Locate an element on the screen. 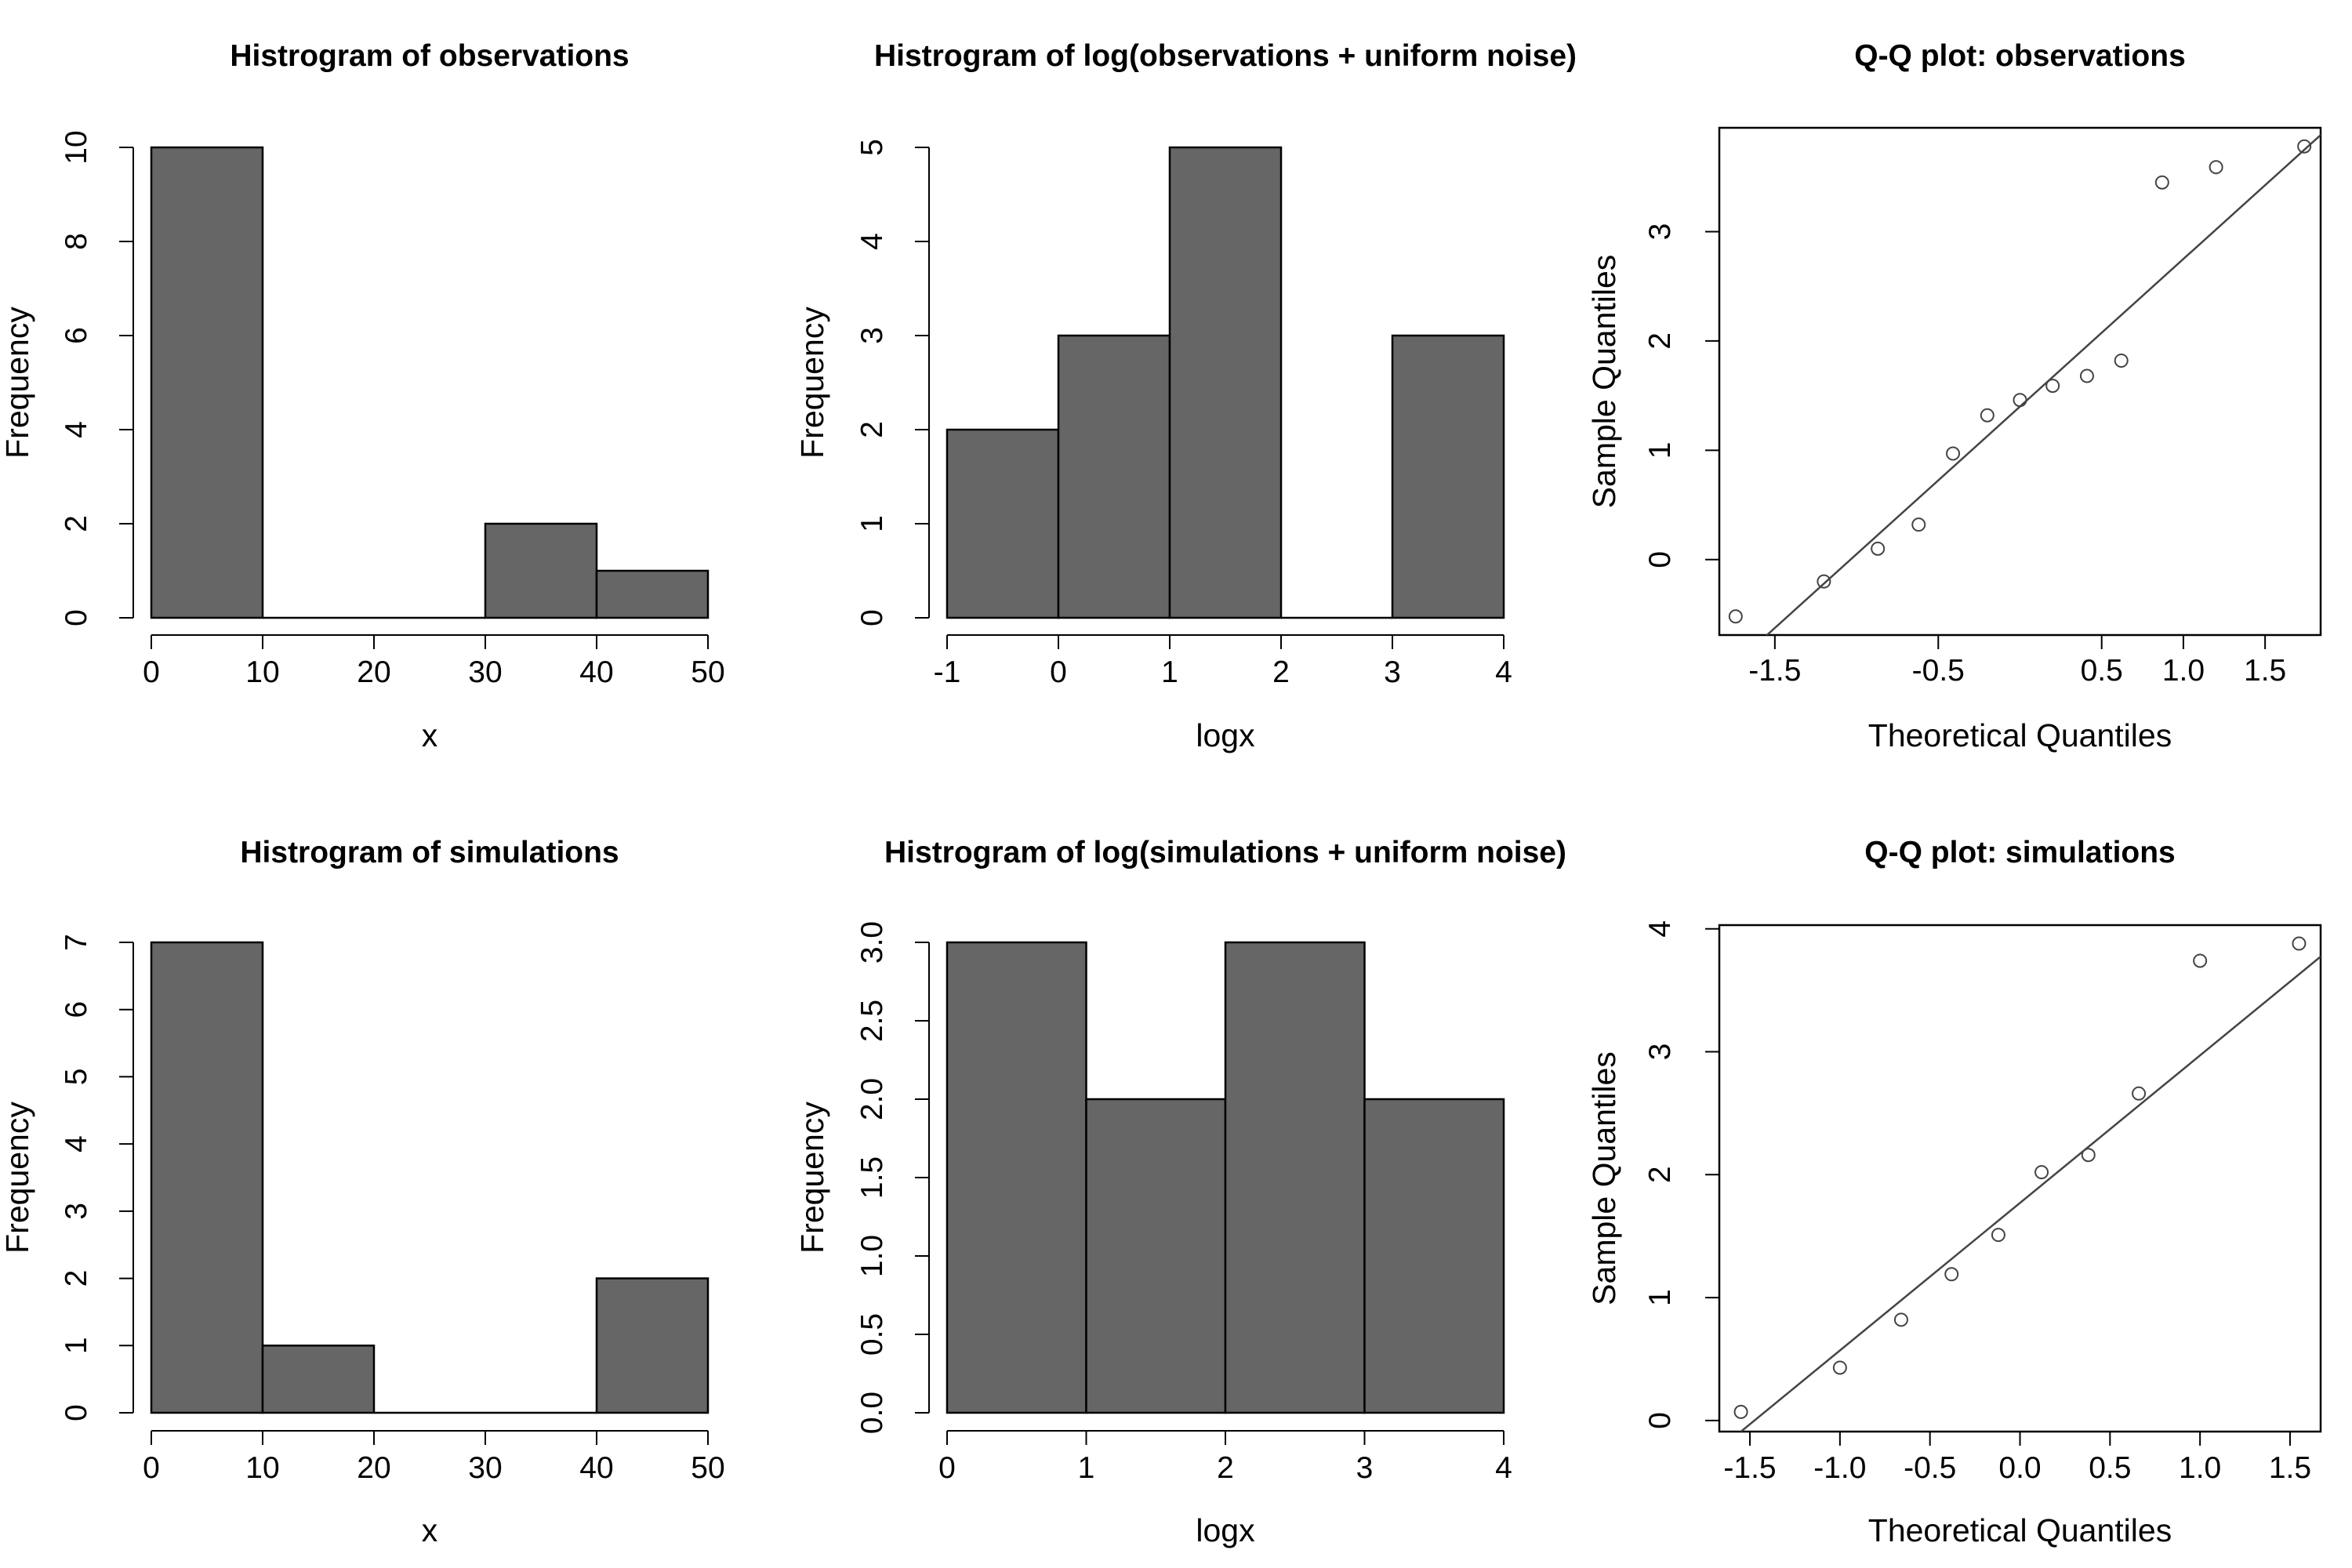 The image size is (2352, 1568). y-axis-label: Sample Quantiles is located at coordinates (1604, 1178).